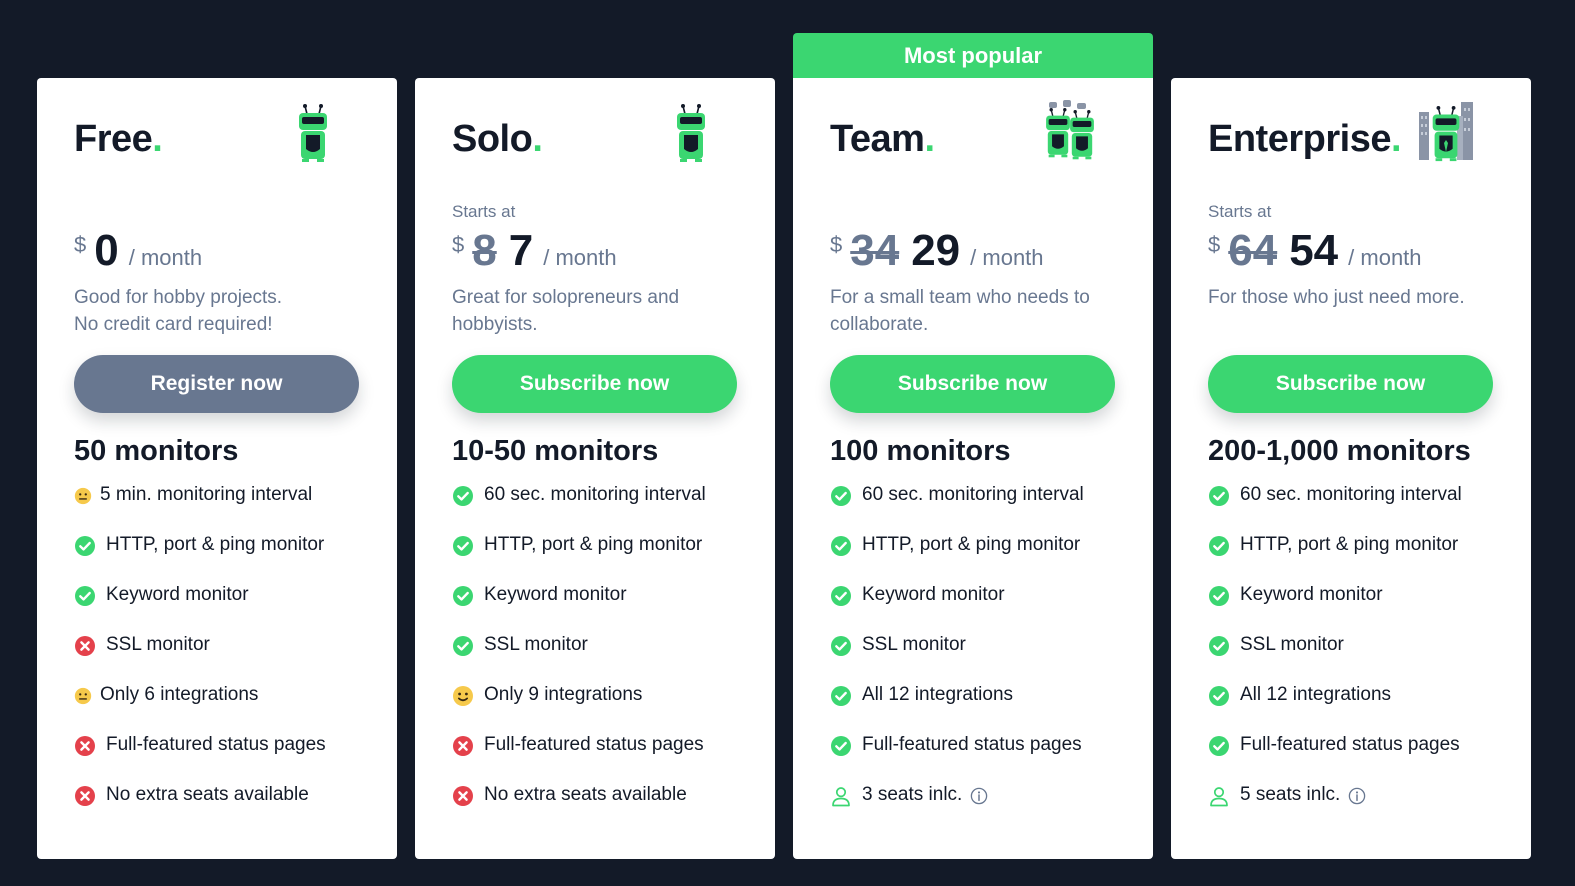 The image size is (1575, 886). Describe the element at coordinates (206, 494) in the screenshot. I see `feature-text: 5 min. monitoring interval` at that location.